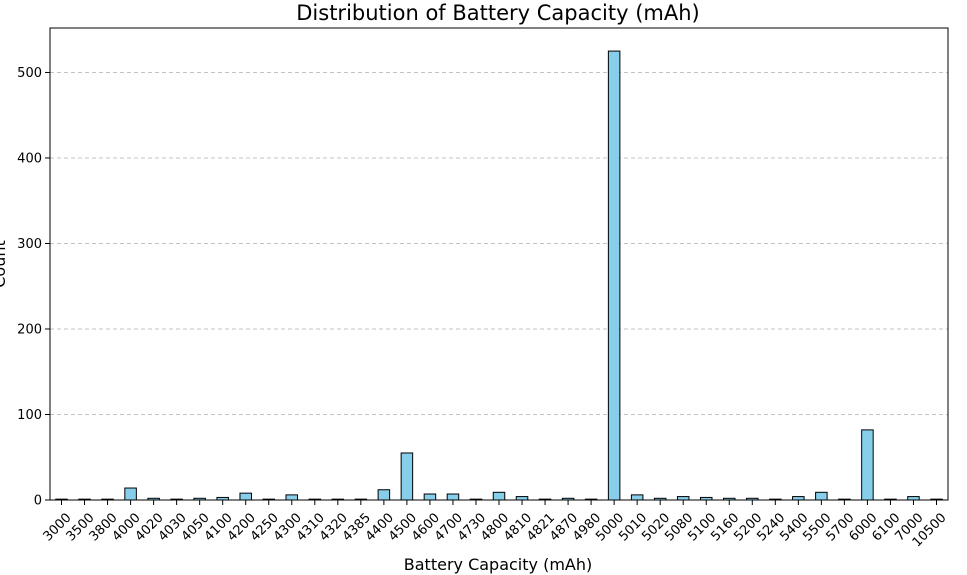 This screenshot has width=967, height=575. Describe the element at coordinates (29, 244) in the screenshot. I see `y-tick-label: 300` at that location.